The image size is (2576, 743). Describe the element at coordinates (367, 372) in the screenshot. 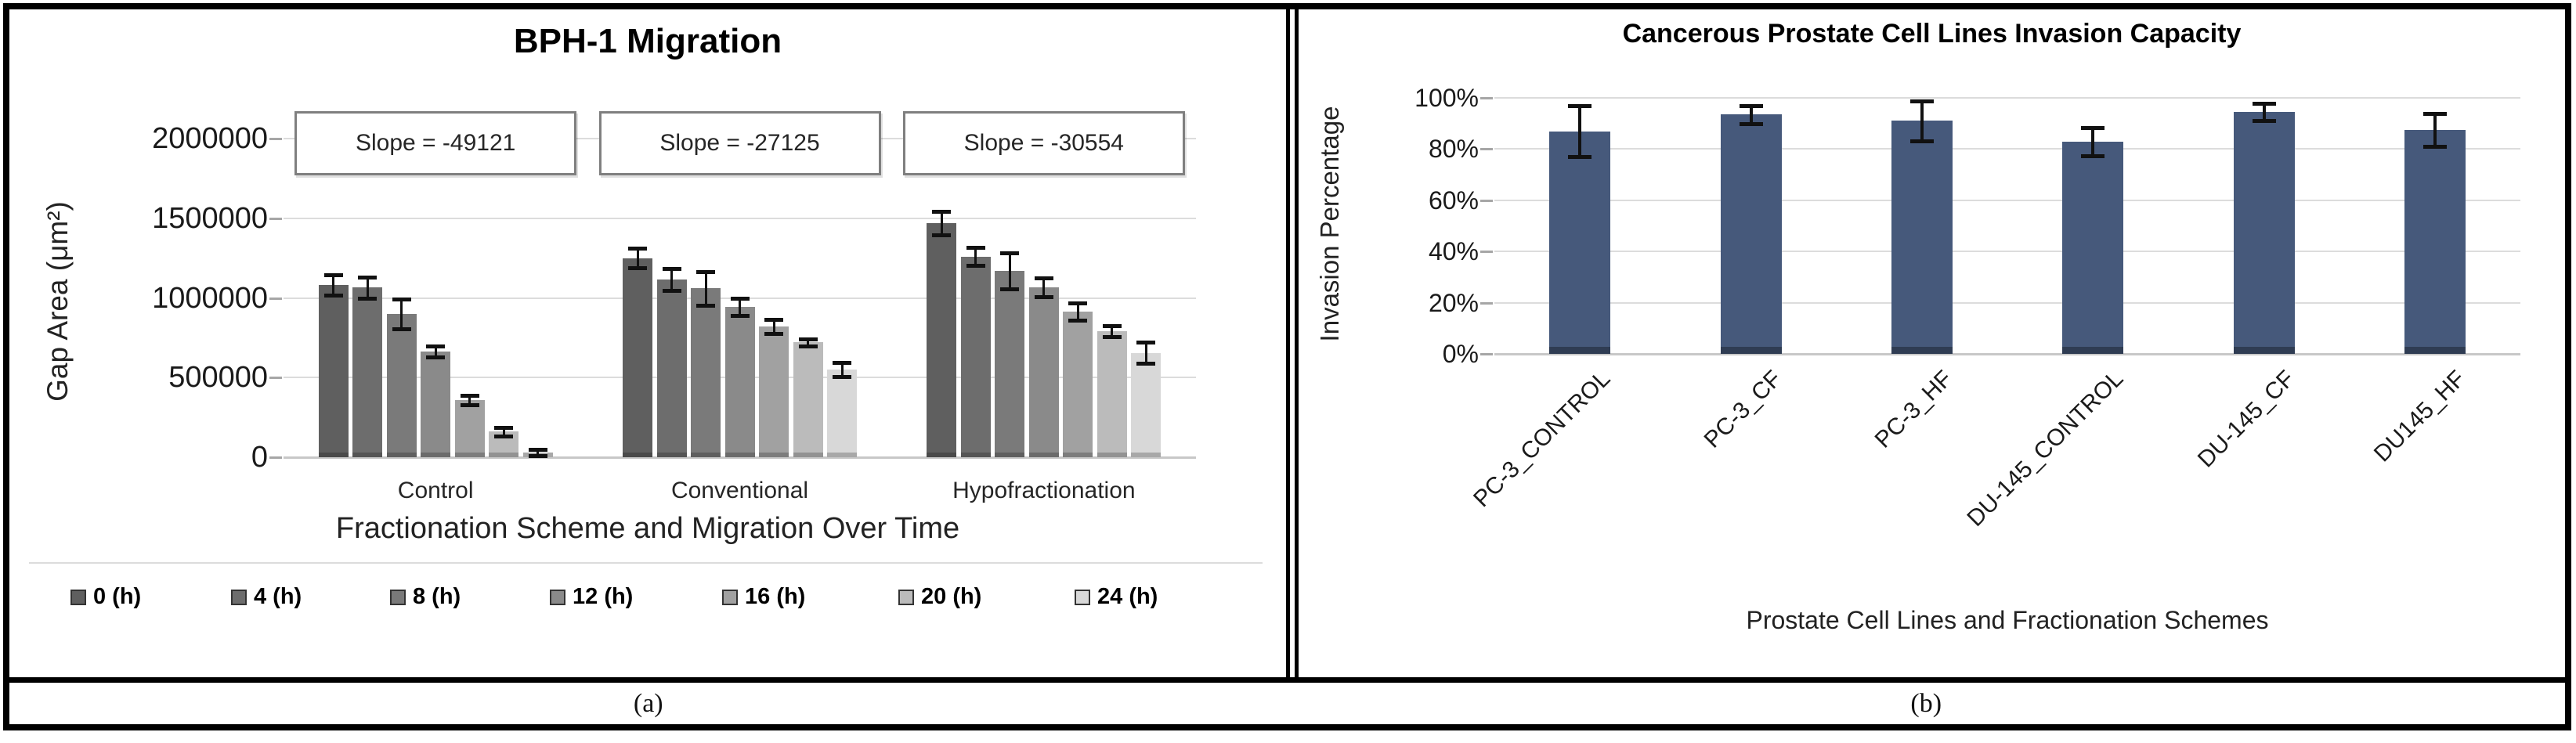

I see `bar-control-4(h)` at that location.